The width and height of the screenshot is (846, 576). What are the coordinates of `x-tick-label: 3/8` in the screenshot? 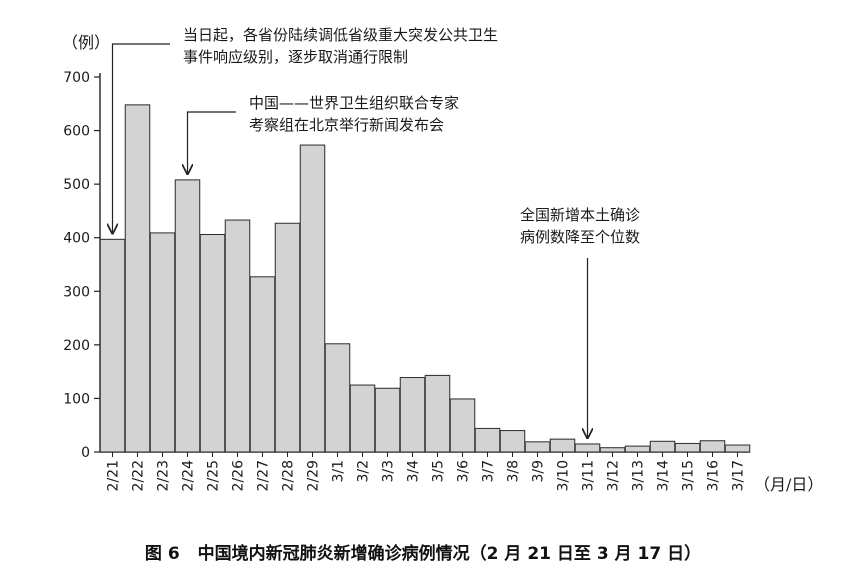 It's located at (514, 471).